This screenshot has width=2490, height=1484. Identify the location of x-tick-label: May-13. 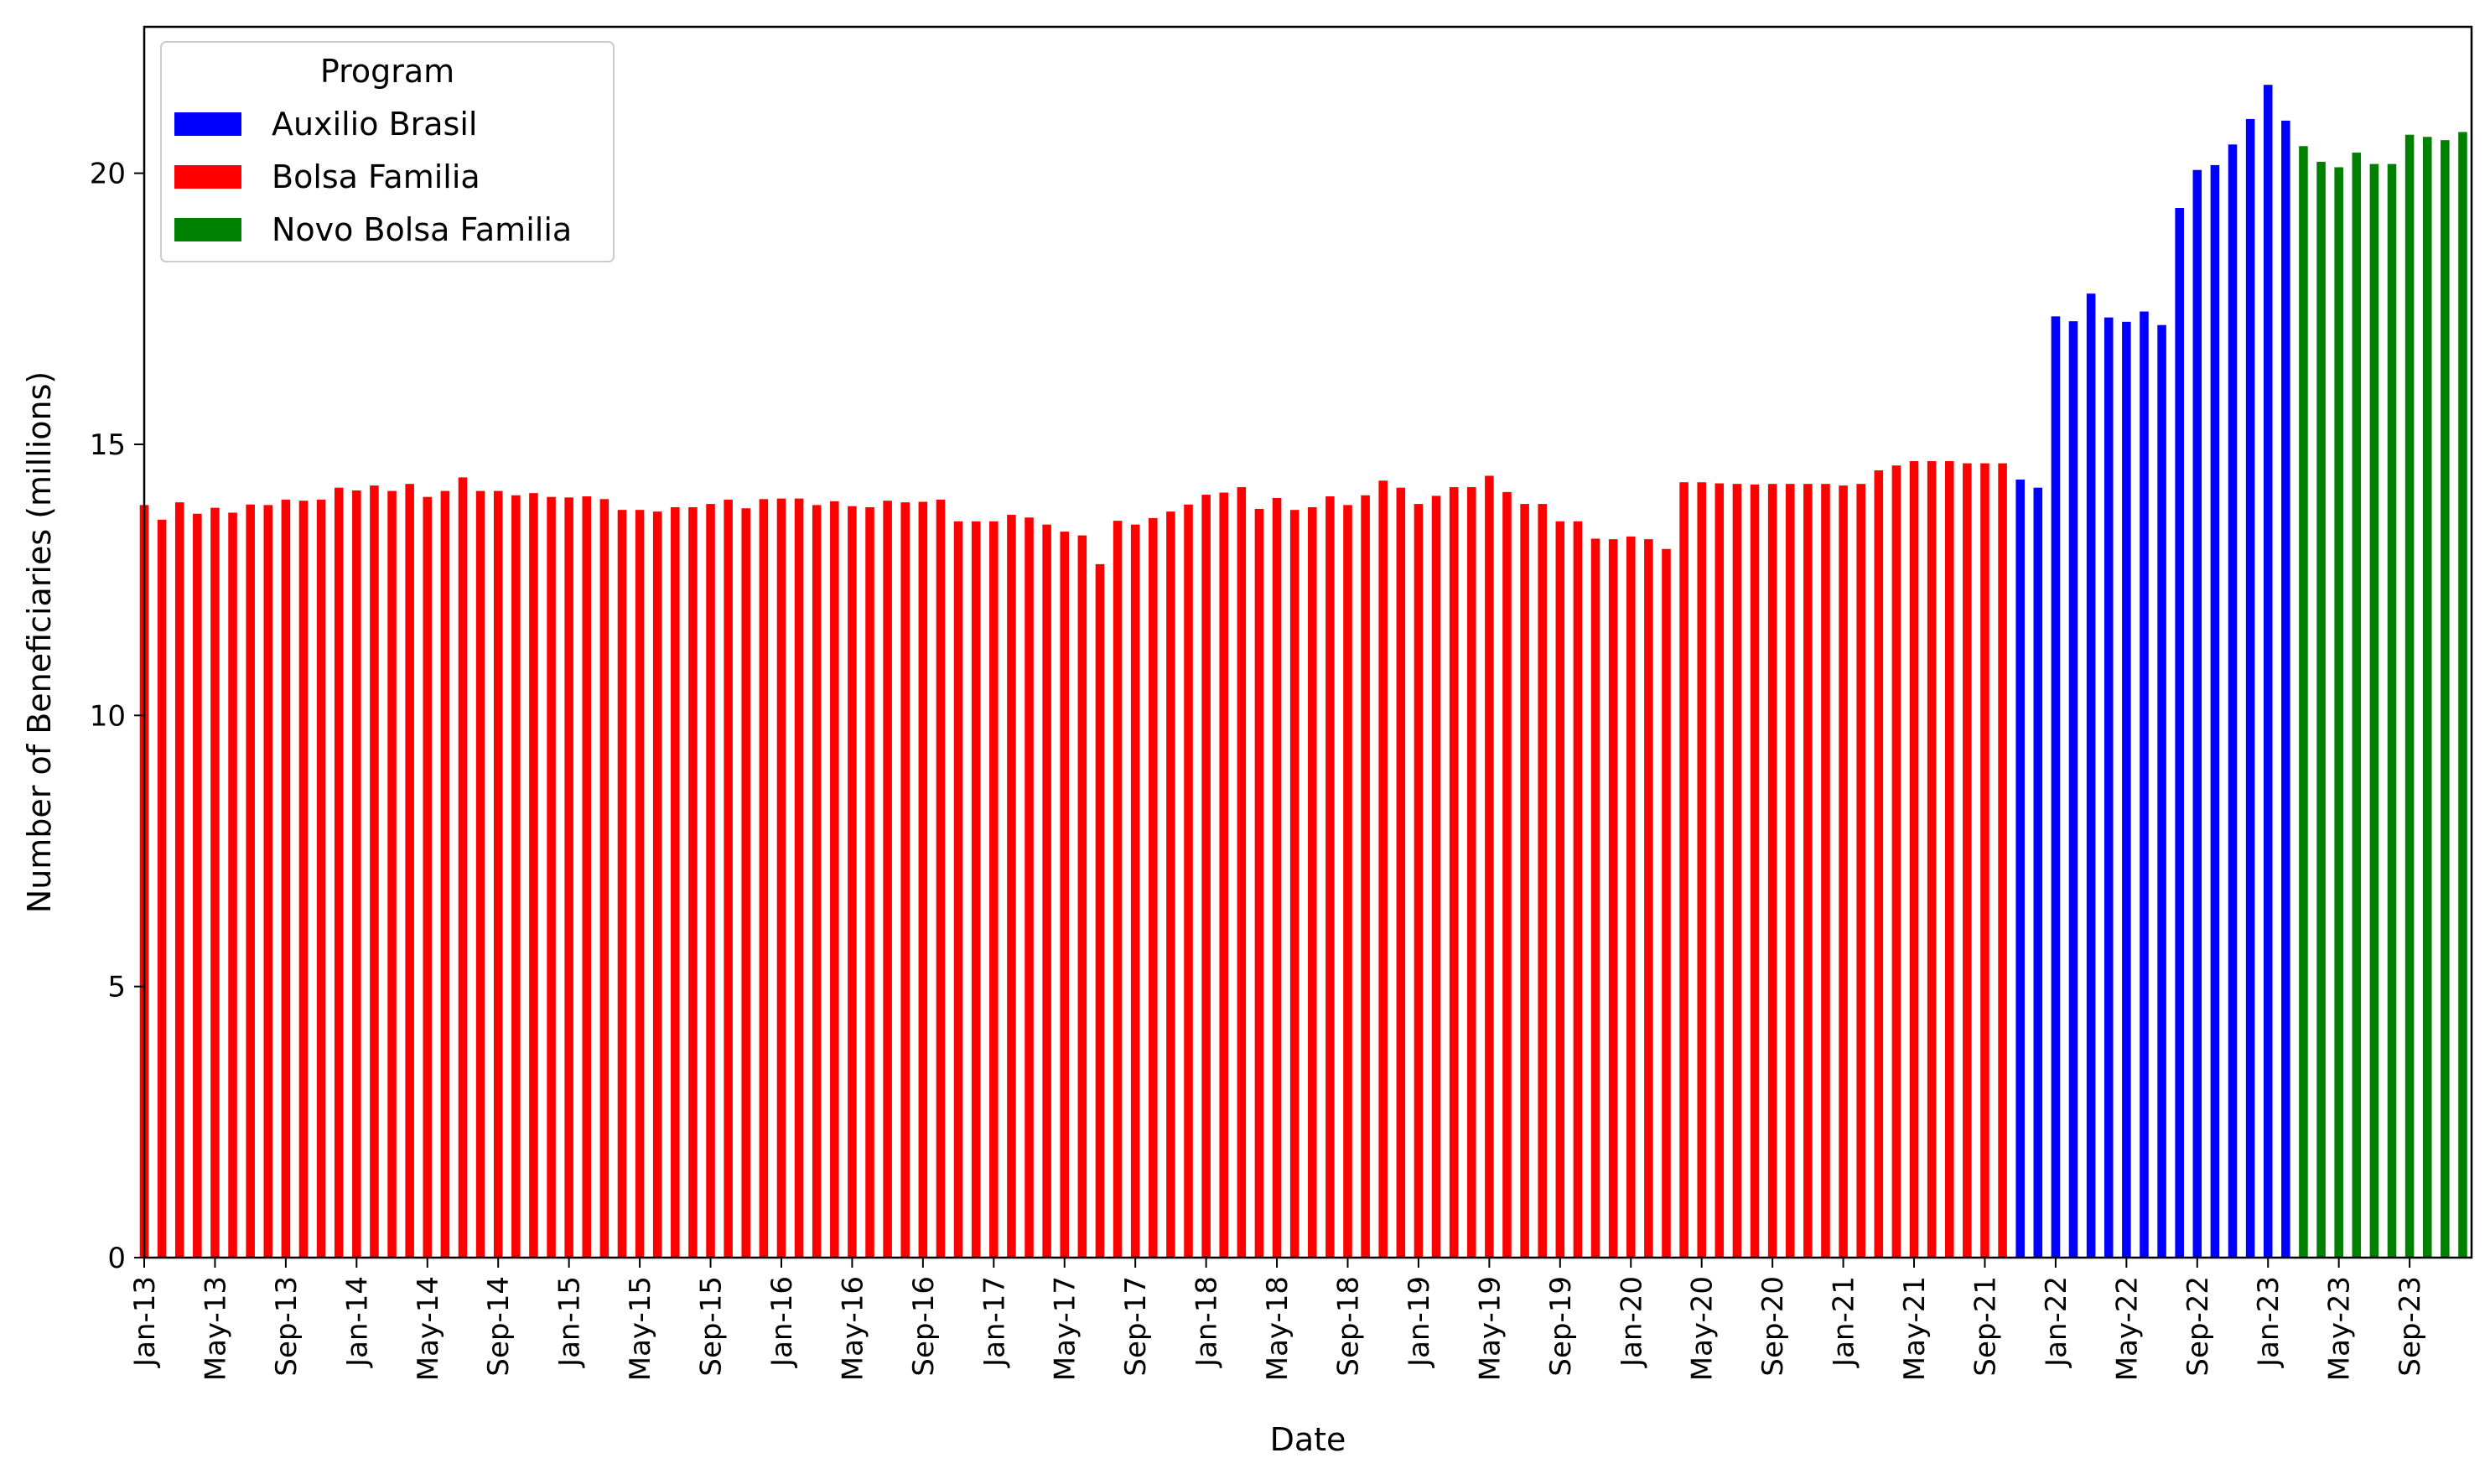
(215, 1328).